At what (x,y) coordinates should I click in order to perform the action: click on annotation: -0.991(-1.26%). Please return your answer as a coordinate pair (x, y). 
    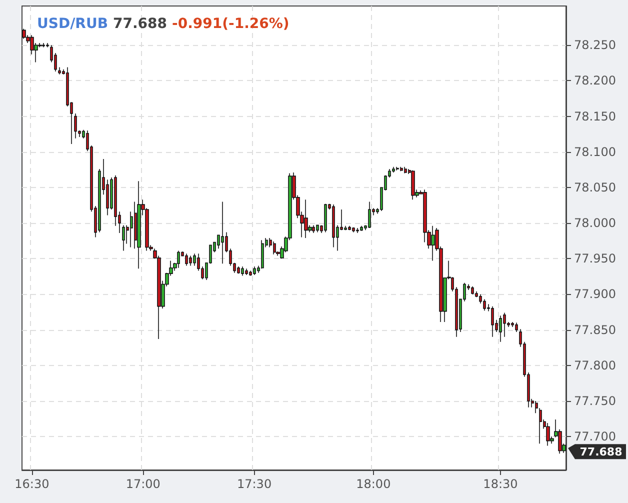
    Looking at the image, I should click on (231, 24).